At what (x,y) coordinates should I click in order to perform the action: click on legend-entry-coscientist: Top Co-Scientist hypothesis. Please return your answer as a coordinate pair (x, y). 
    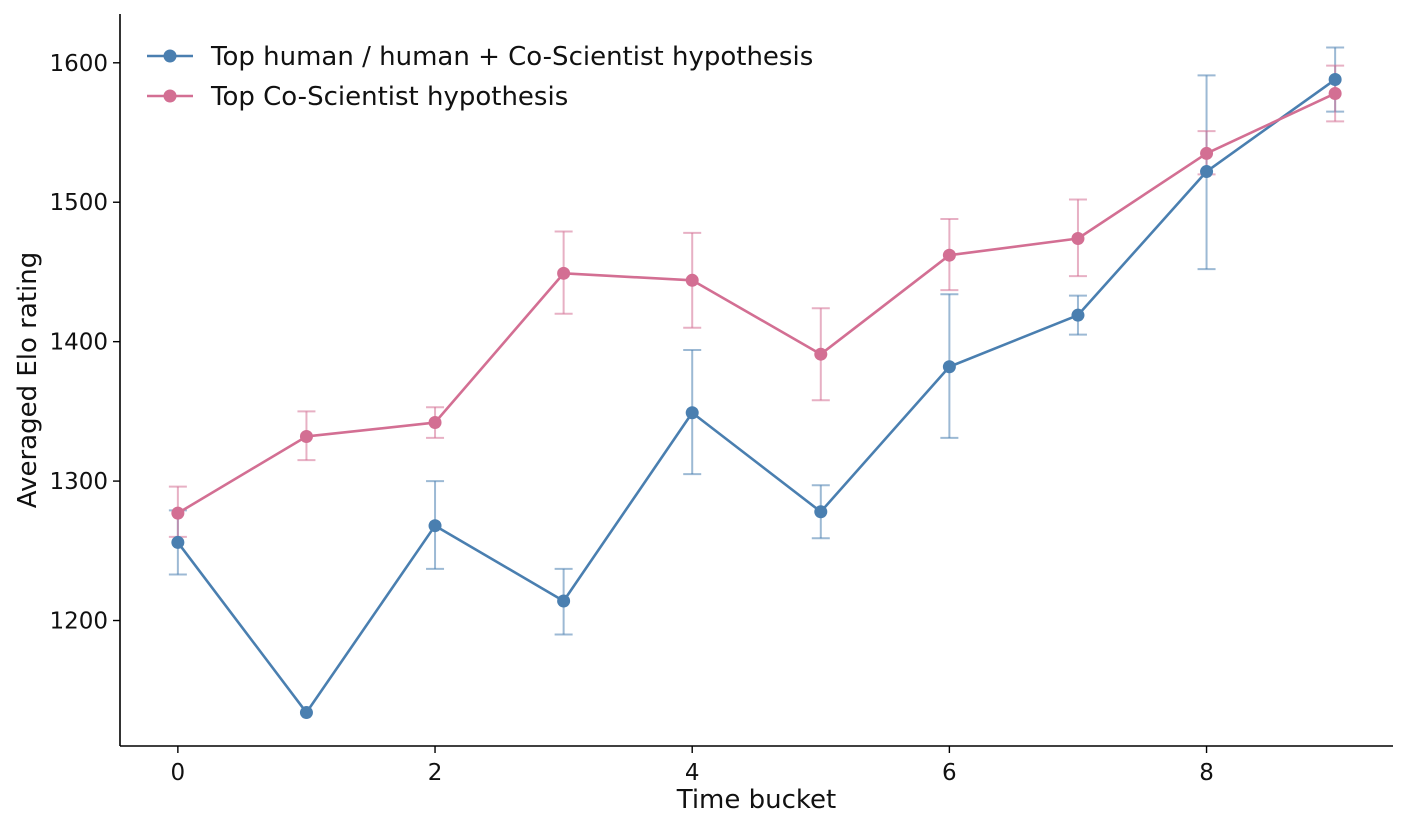
    Looking at the image, I should click on (357, 97).